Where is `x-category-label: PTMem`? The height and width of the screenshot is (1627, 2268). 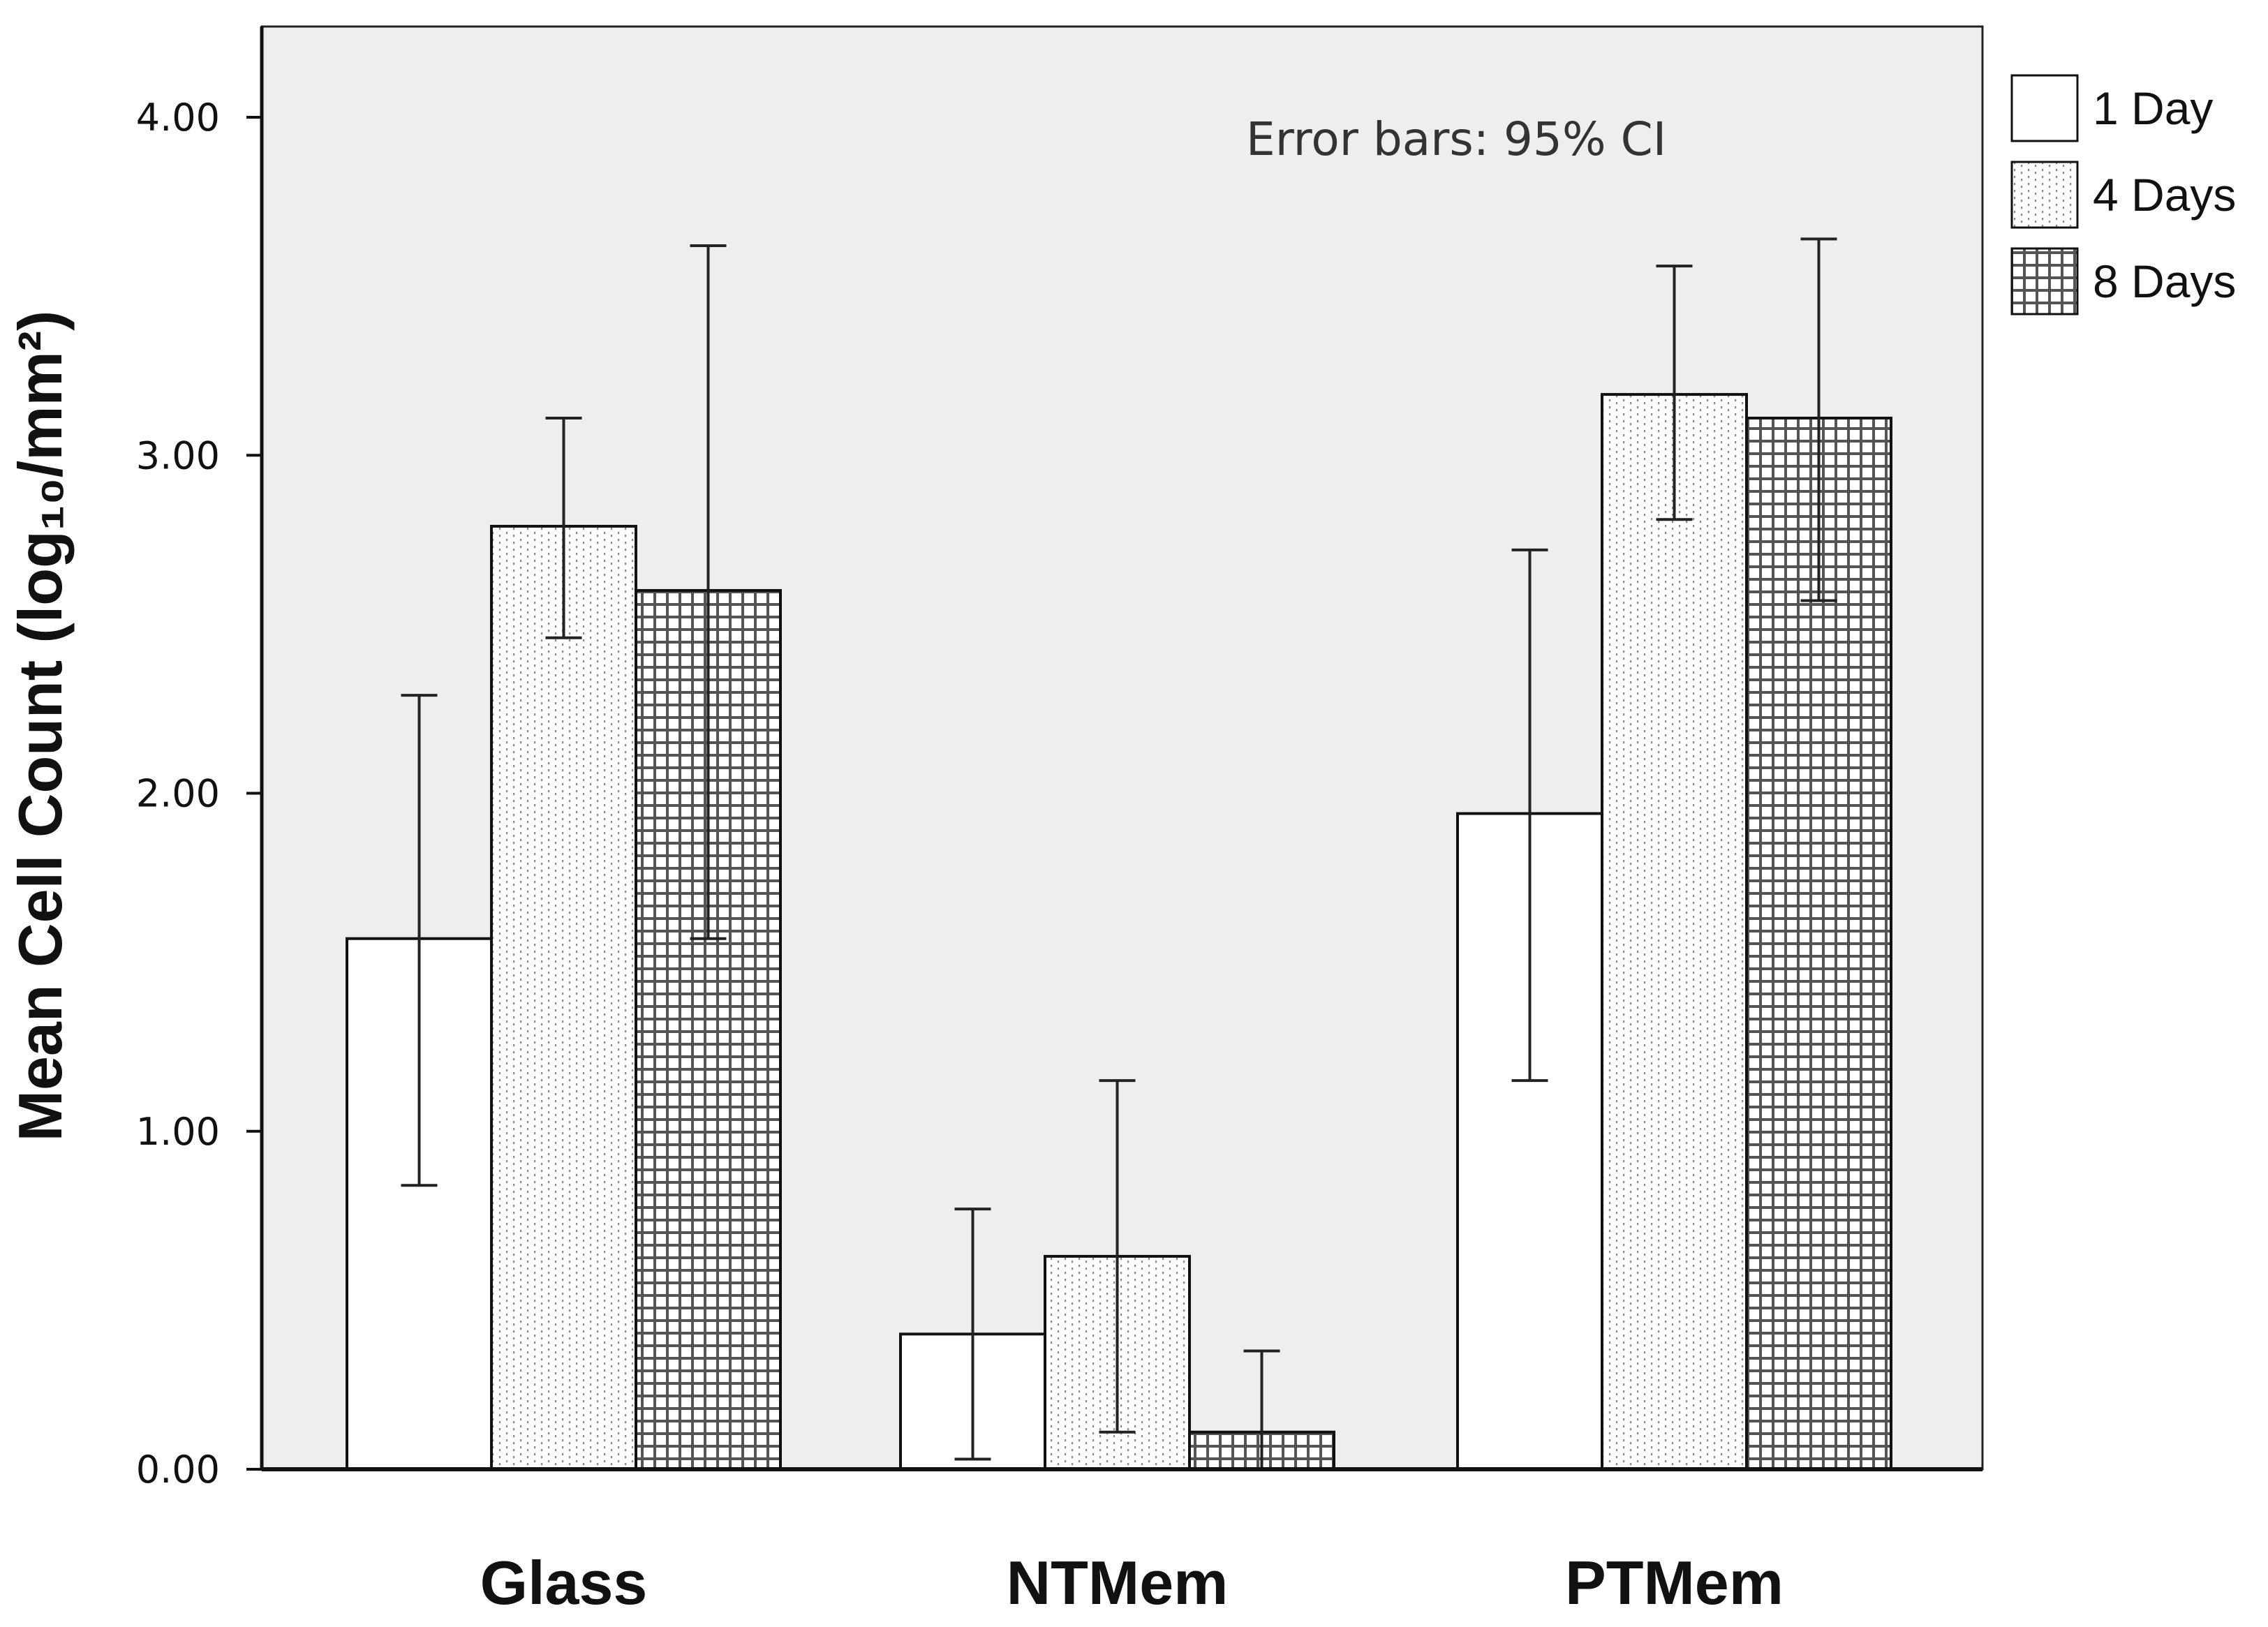 x-category-label: PTMem is located at coordinates (1674, 1582).